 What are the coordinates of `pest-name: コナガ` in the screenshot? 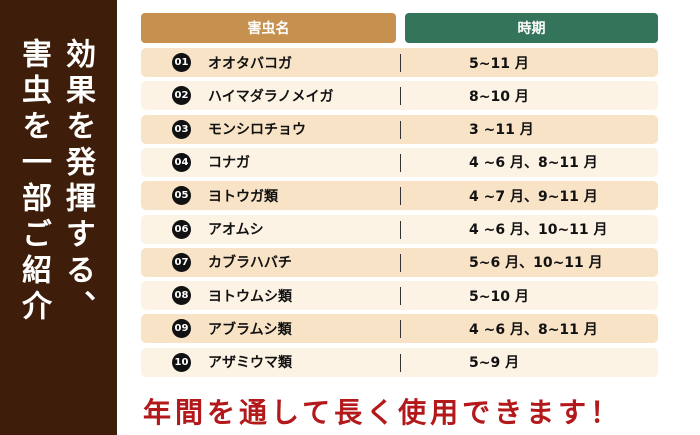 It's located at (229, 163).